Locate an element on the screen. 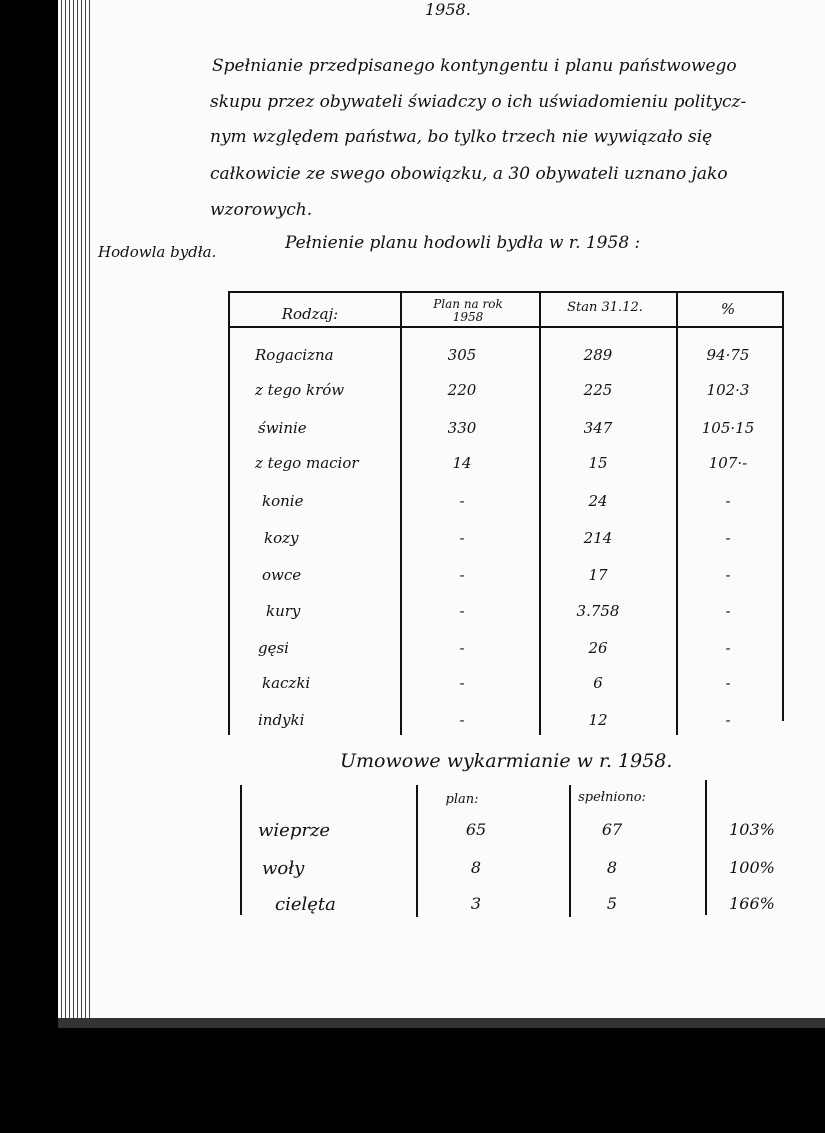 The height and width of the screenshot is (1133, 825). fulfilled-cell: 5 is located at coordinates (612, 903).